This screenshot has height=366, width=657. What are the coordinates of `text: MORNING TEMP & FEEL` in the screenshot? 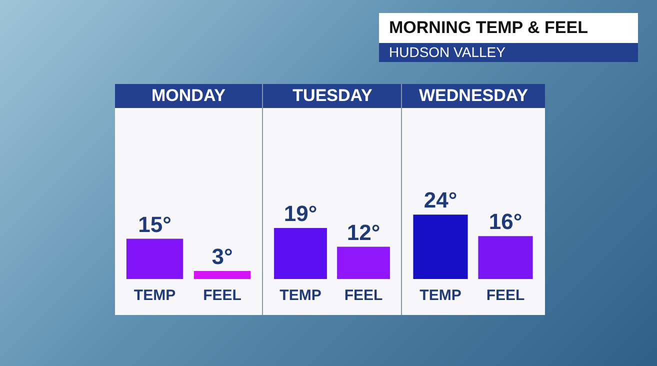 It's located at (508, 28).